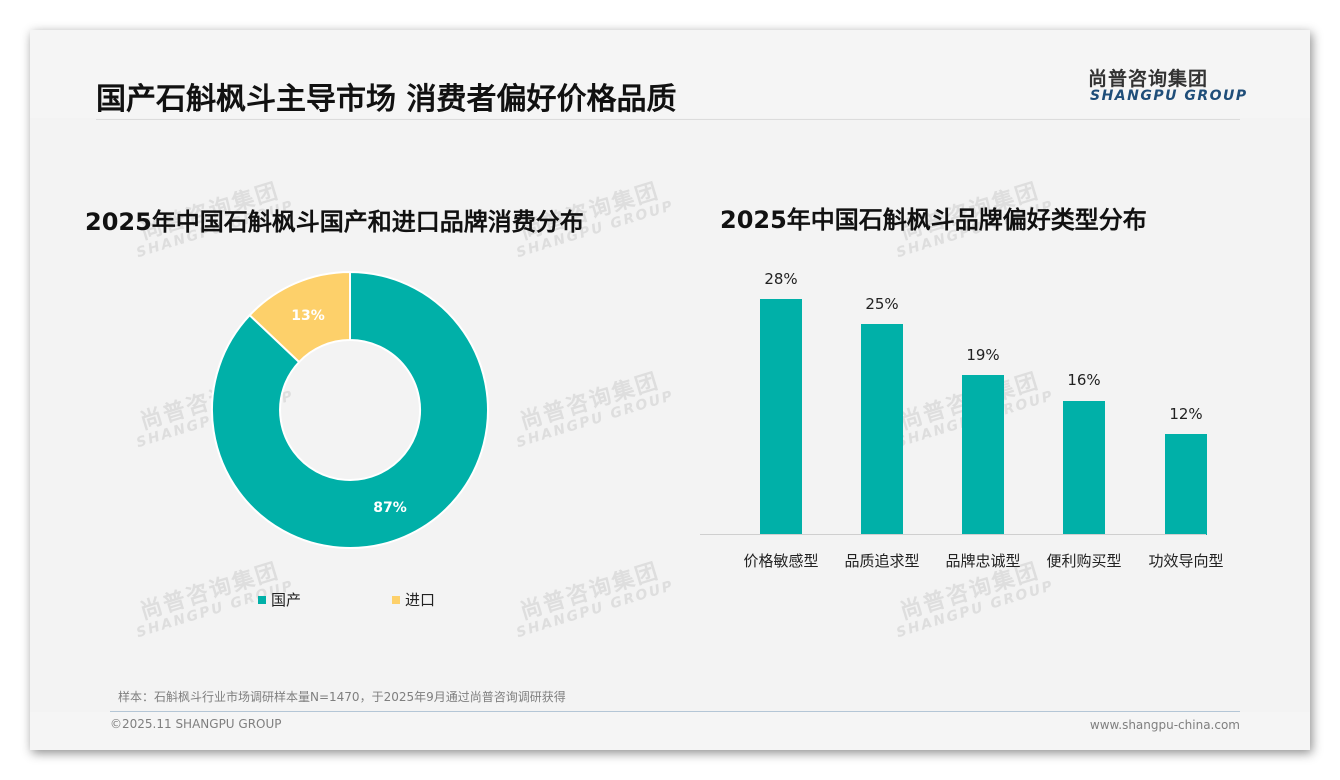 The image size is (1340, 780). I want to click on bar-convenience, so click(1084, 468).